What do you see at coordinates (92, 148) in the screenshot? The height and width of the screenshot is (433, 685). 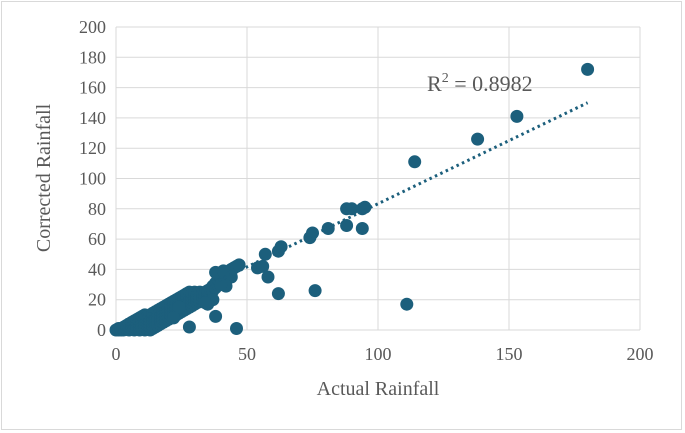 I see `y-tick-label: 120` at bounding box center [92, 148].